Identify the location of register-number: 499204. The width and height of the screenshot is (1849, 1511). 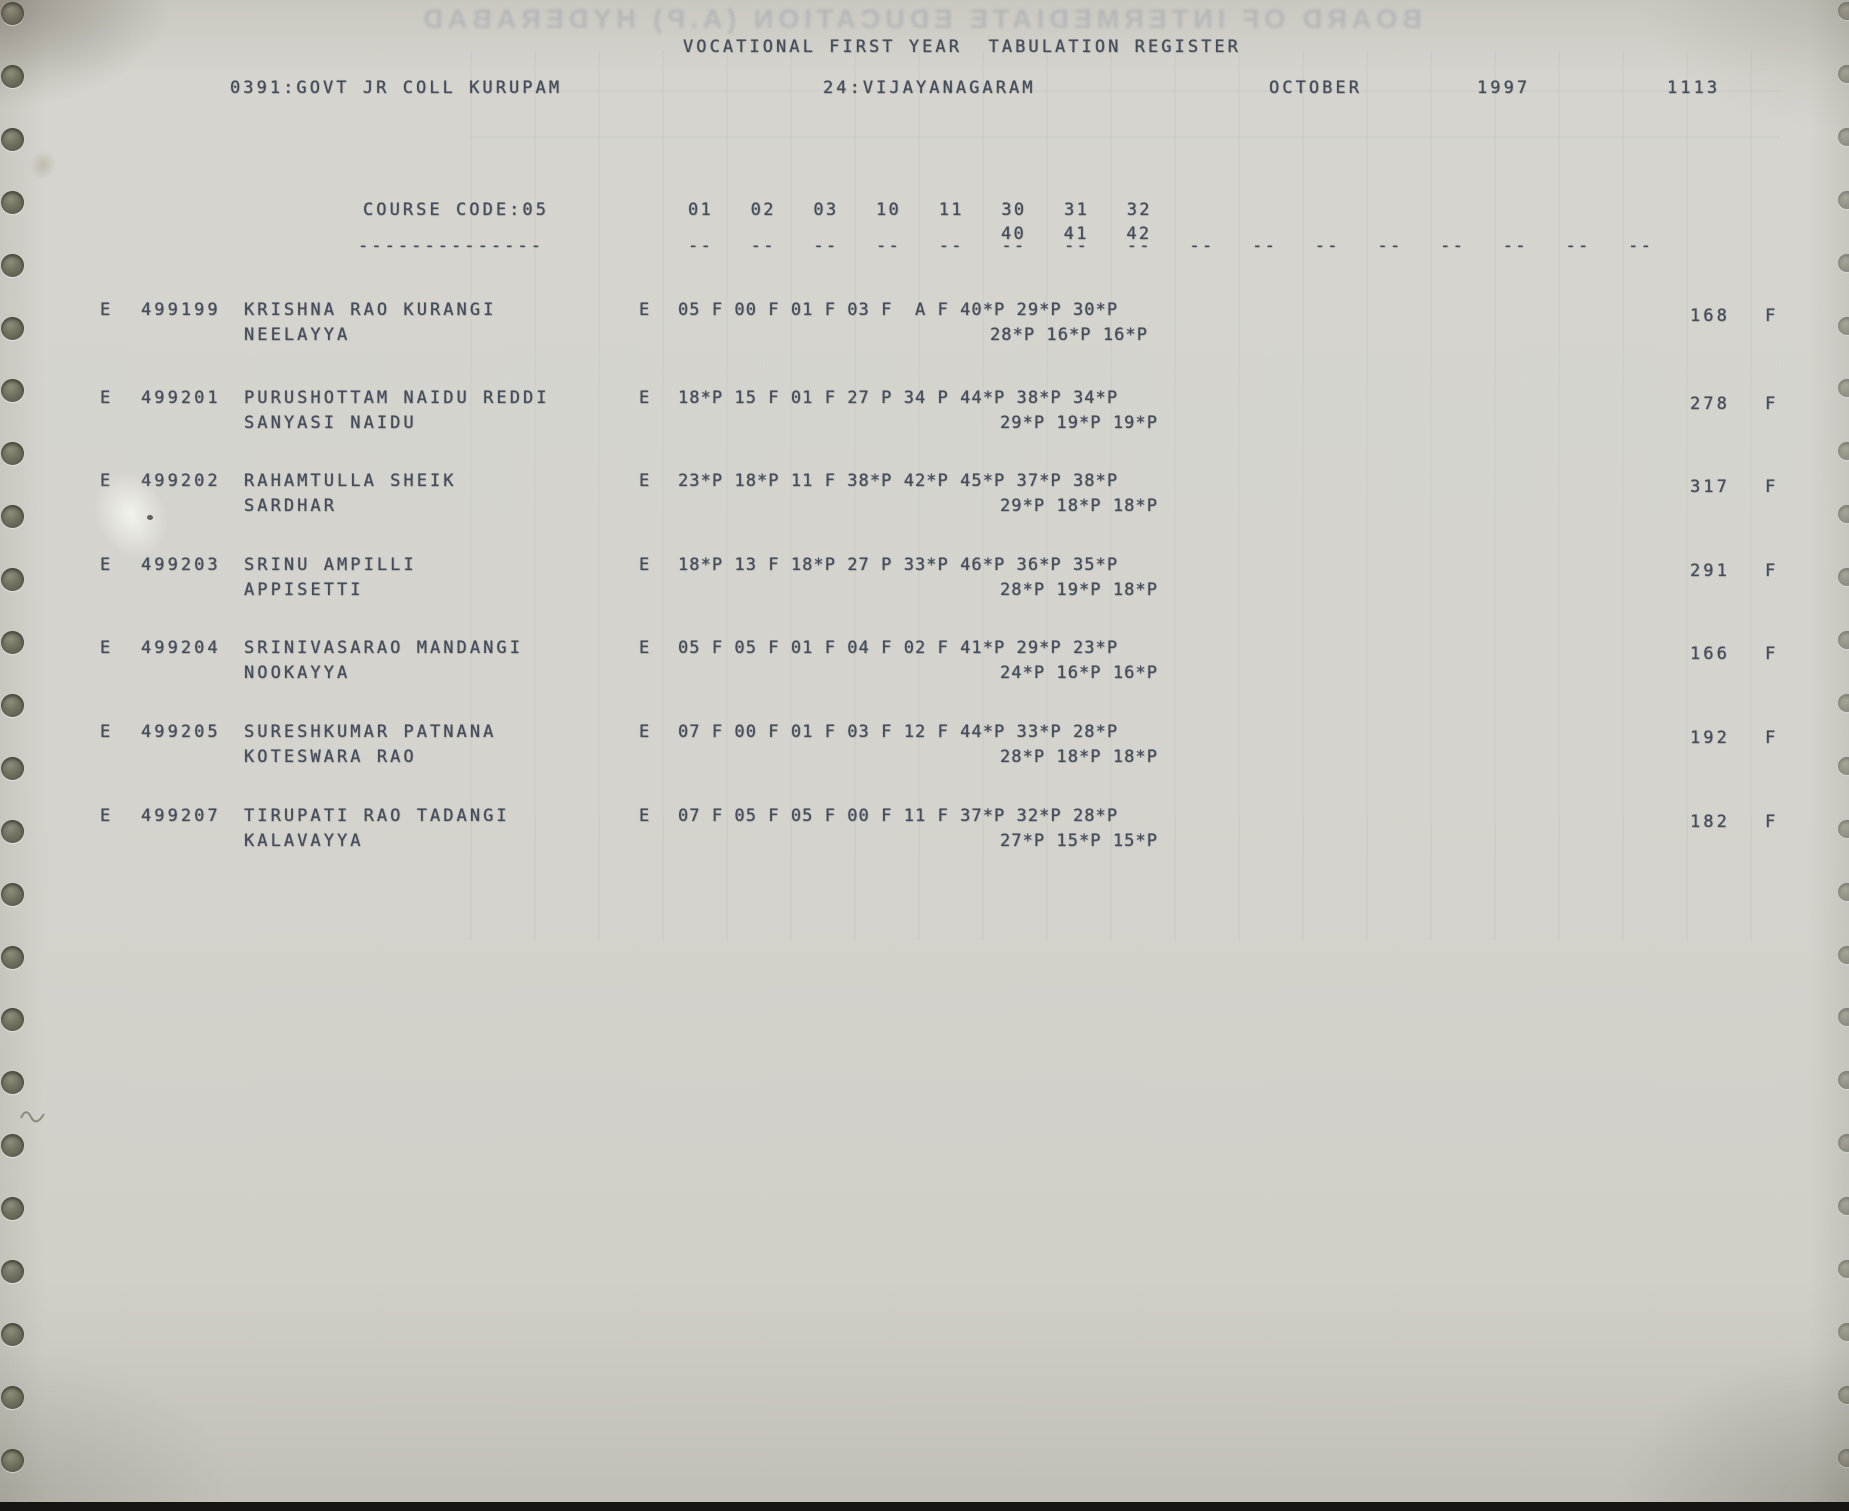
(181, 648).